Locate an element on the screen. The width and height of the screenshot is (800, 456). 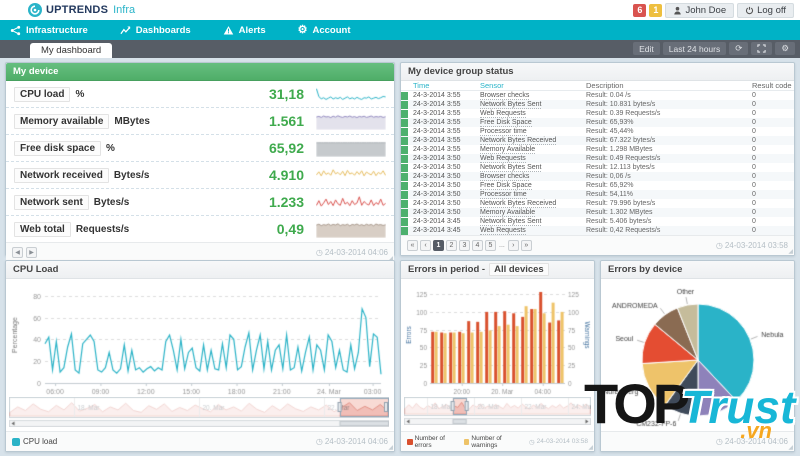
next-page-button: ▶ is located at coordinates (31, 252).